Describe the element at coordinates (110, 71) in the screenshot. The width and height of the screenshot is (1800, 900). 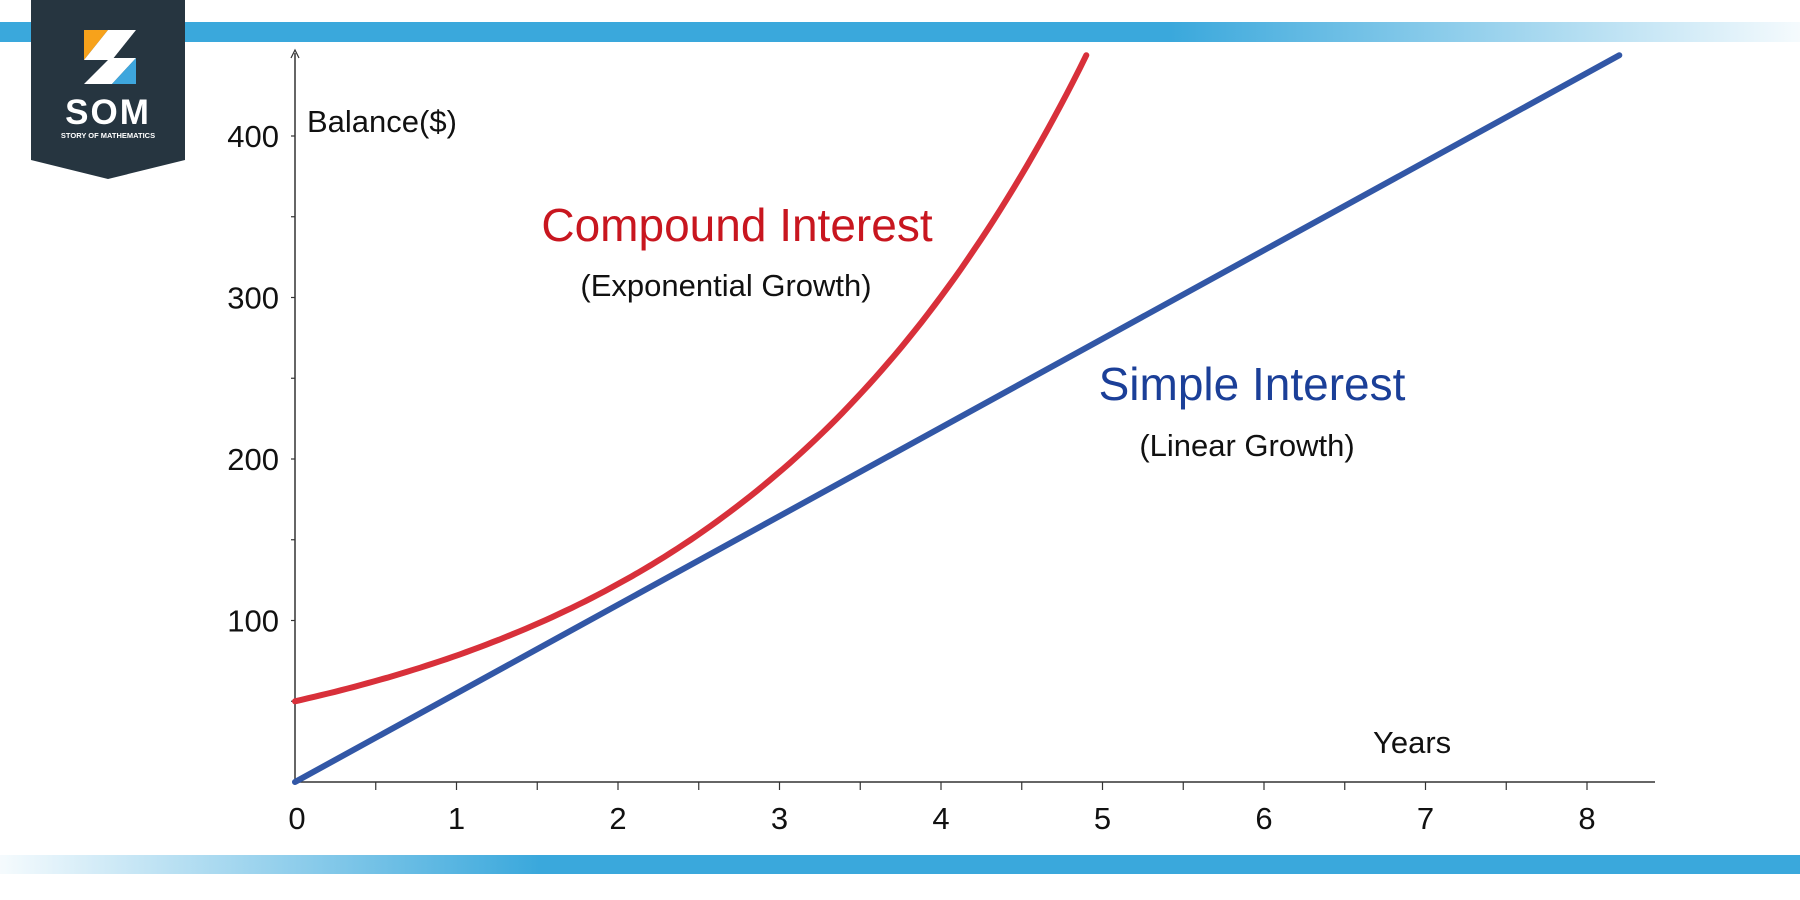
I see `logo-mark-white-bottom` at that location.